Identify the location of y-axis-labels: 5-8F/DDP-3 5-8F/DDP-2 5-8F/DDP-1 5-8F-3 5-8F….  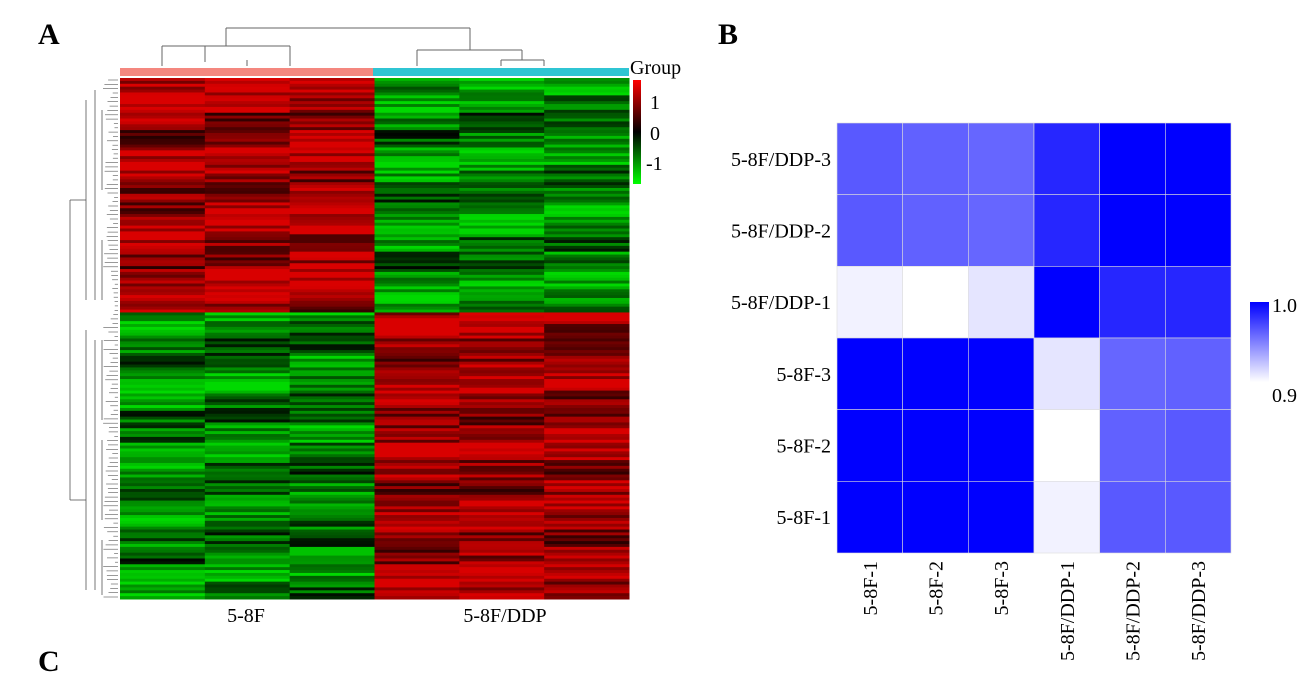
(781, 339).